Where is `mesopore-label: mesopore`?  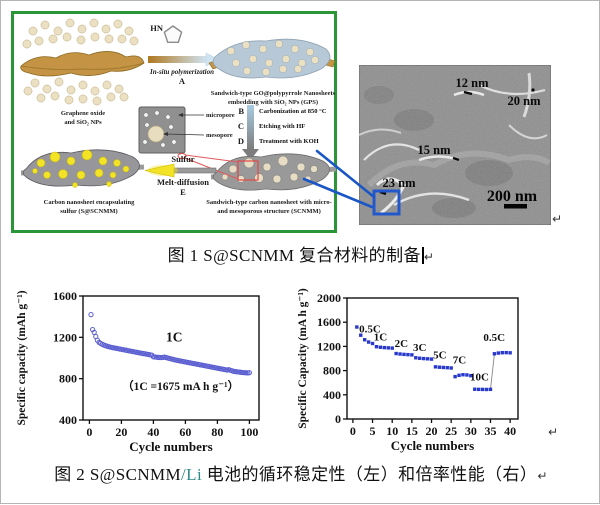
mesopore-label: mesopore is located at coordinates (219, 135).